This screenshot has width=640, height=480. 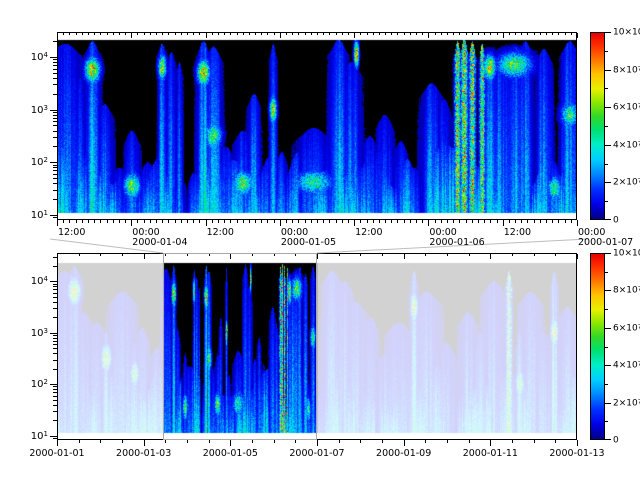 I want to click on colorbar-tick-label: 0, so click(x=616, y=220).